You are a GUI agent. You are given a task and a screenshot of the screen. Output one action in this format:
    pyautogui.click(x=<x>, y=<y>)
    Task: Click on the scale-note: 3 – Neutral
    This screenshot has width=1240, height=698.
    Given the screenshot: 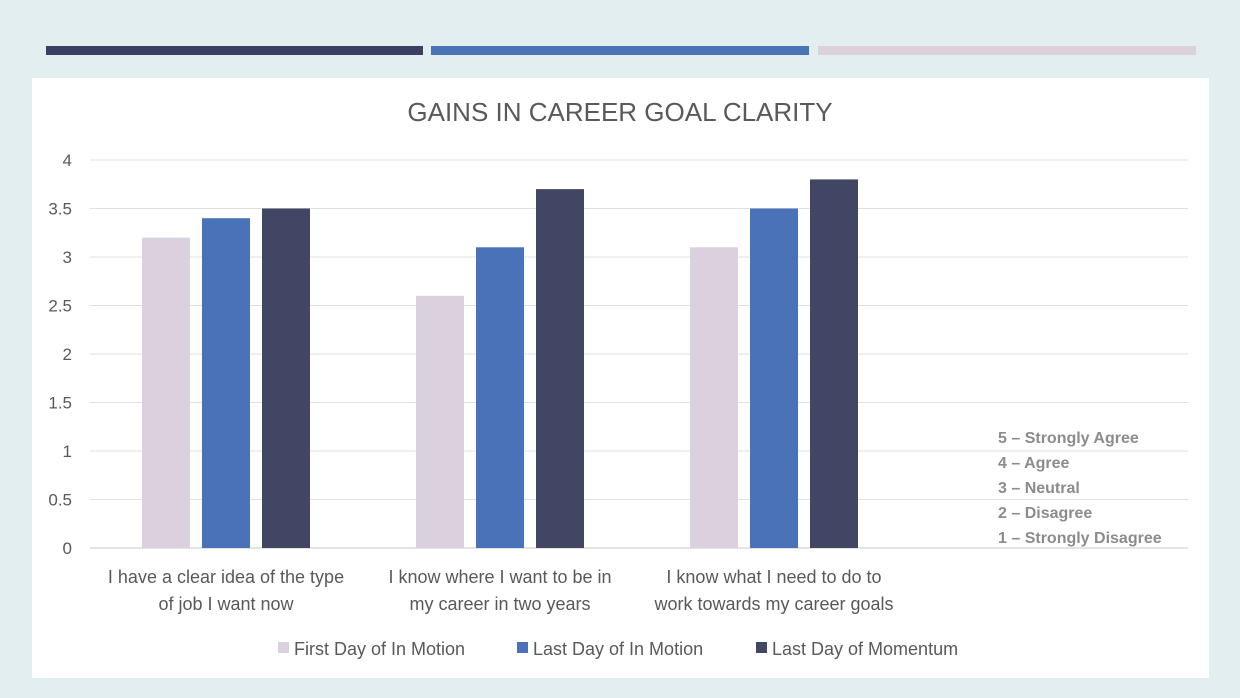 What is the action you would take?
    pyautogui.click(x=1039, y=488)
    